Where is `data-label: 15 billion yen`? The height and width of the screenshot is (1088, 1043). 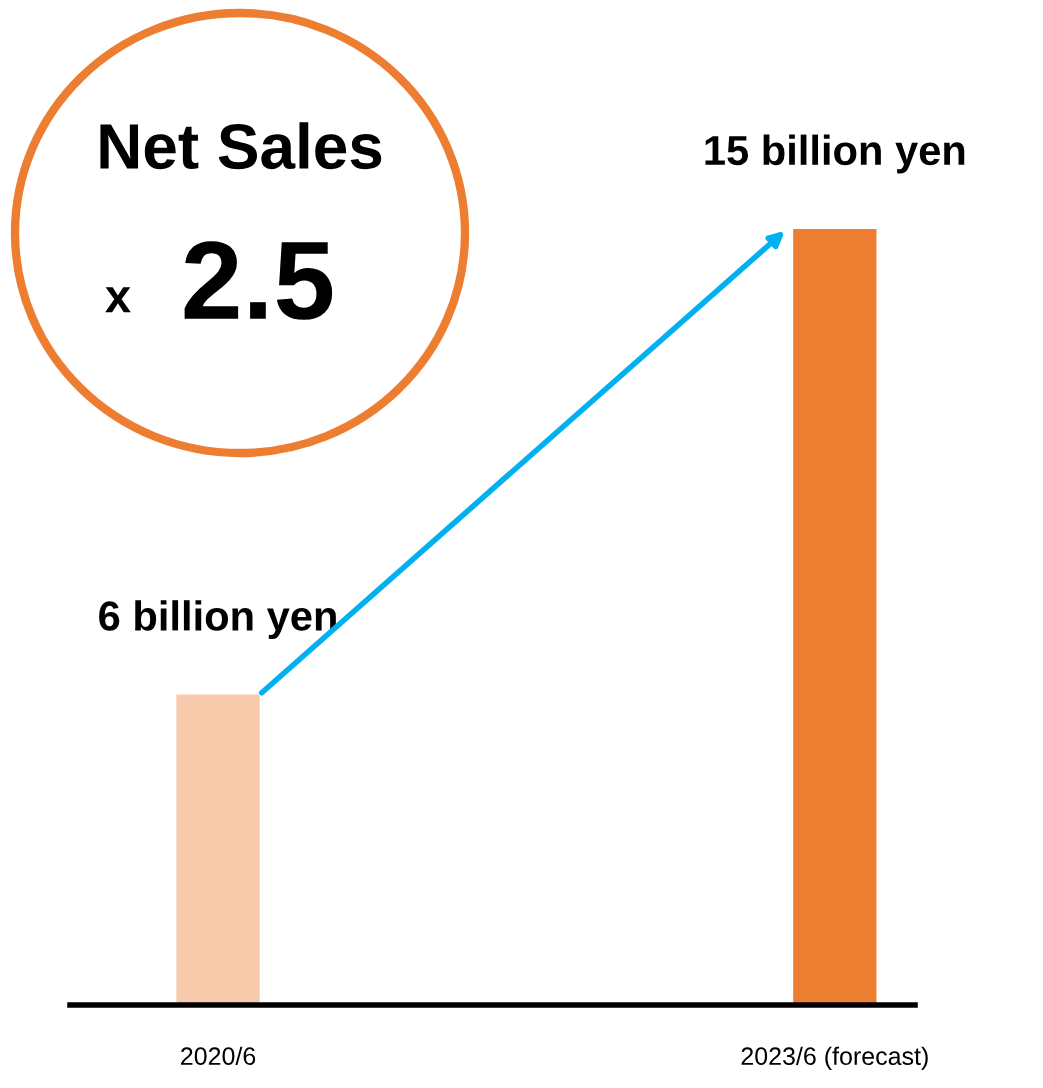 data-label: 15 billion yen is located at coordinates (835, 154).